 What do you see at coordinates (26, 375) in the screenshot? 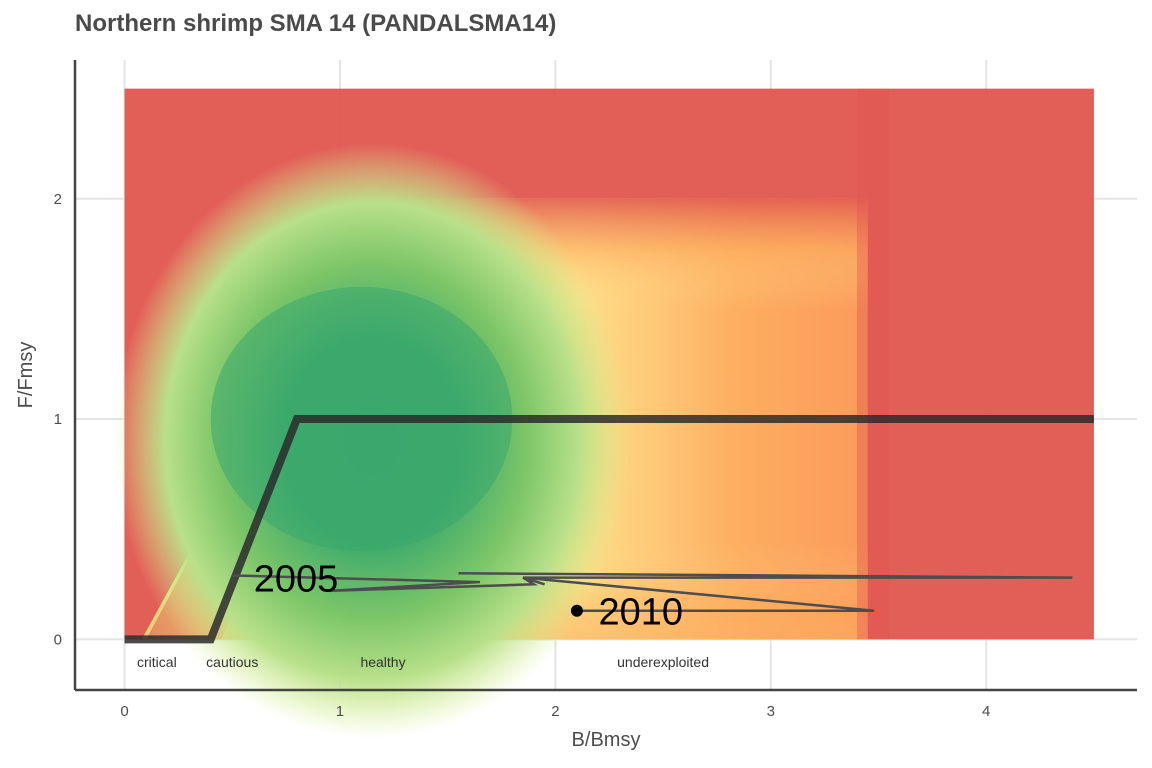
I see `y-axis-label: F/Fmsy` at bounding box center [26, 375].